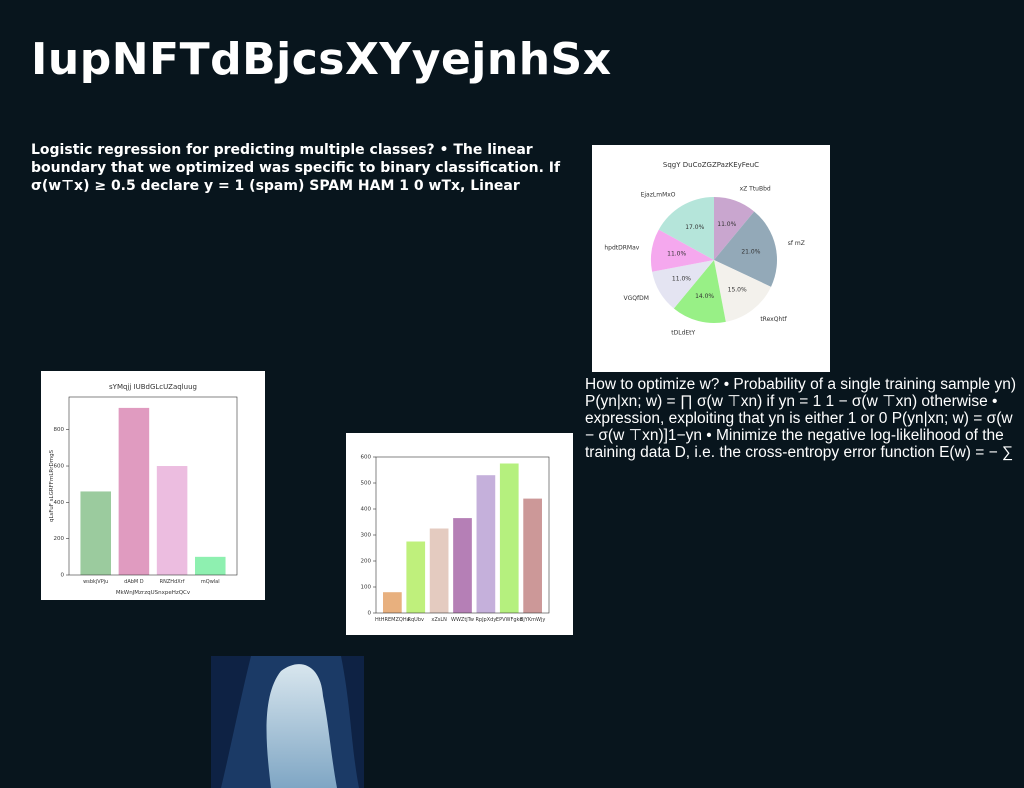 This screenshot has height=788, width=1024. Describe the element at coordinates (95, 582) in the screenshot. I see `x-tick-label: wsbkjVPju` at that location.